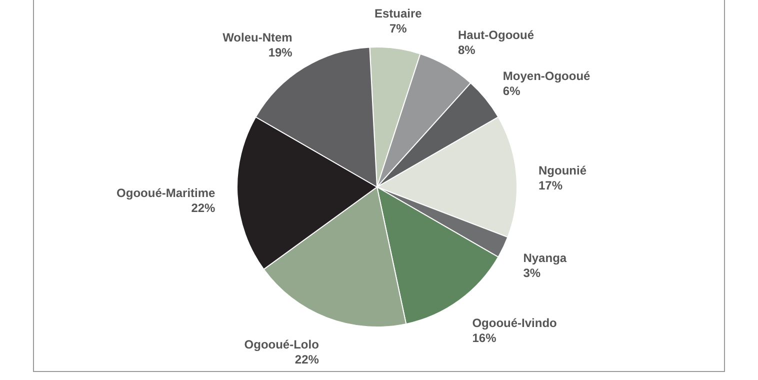 The height and width of the screenshot is (380, 758). Describe the element at coordinates (550, 185) in the screenshot. I see `data-label: 17%` at that location.